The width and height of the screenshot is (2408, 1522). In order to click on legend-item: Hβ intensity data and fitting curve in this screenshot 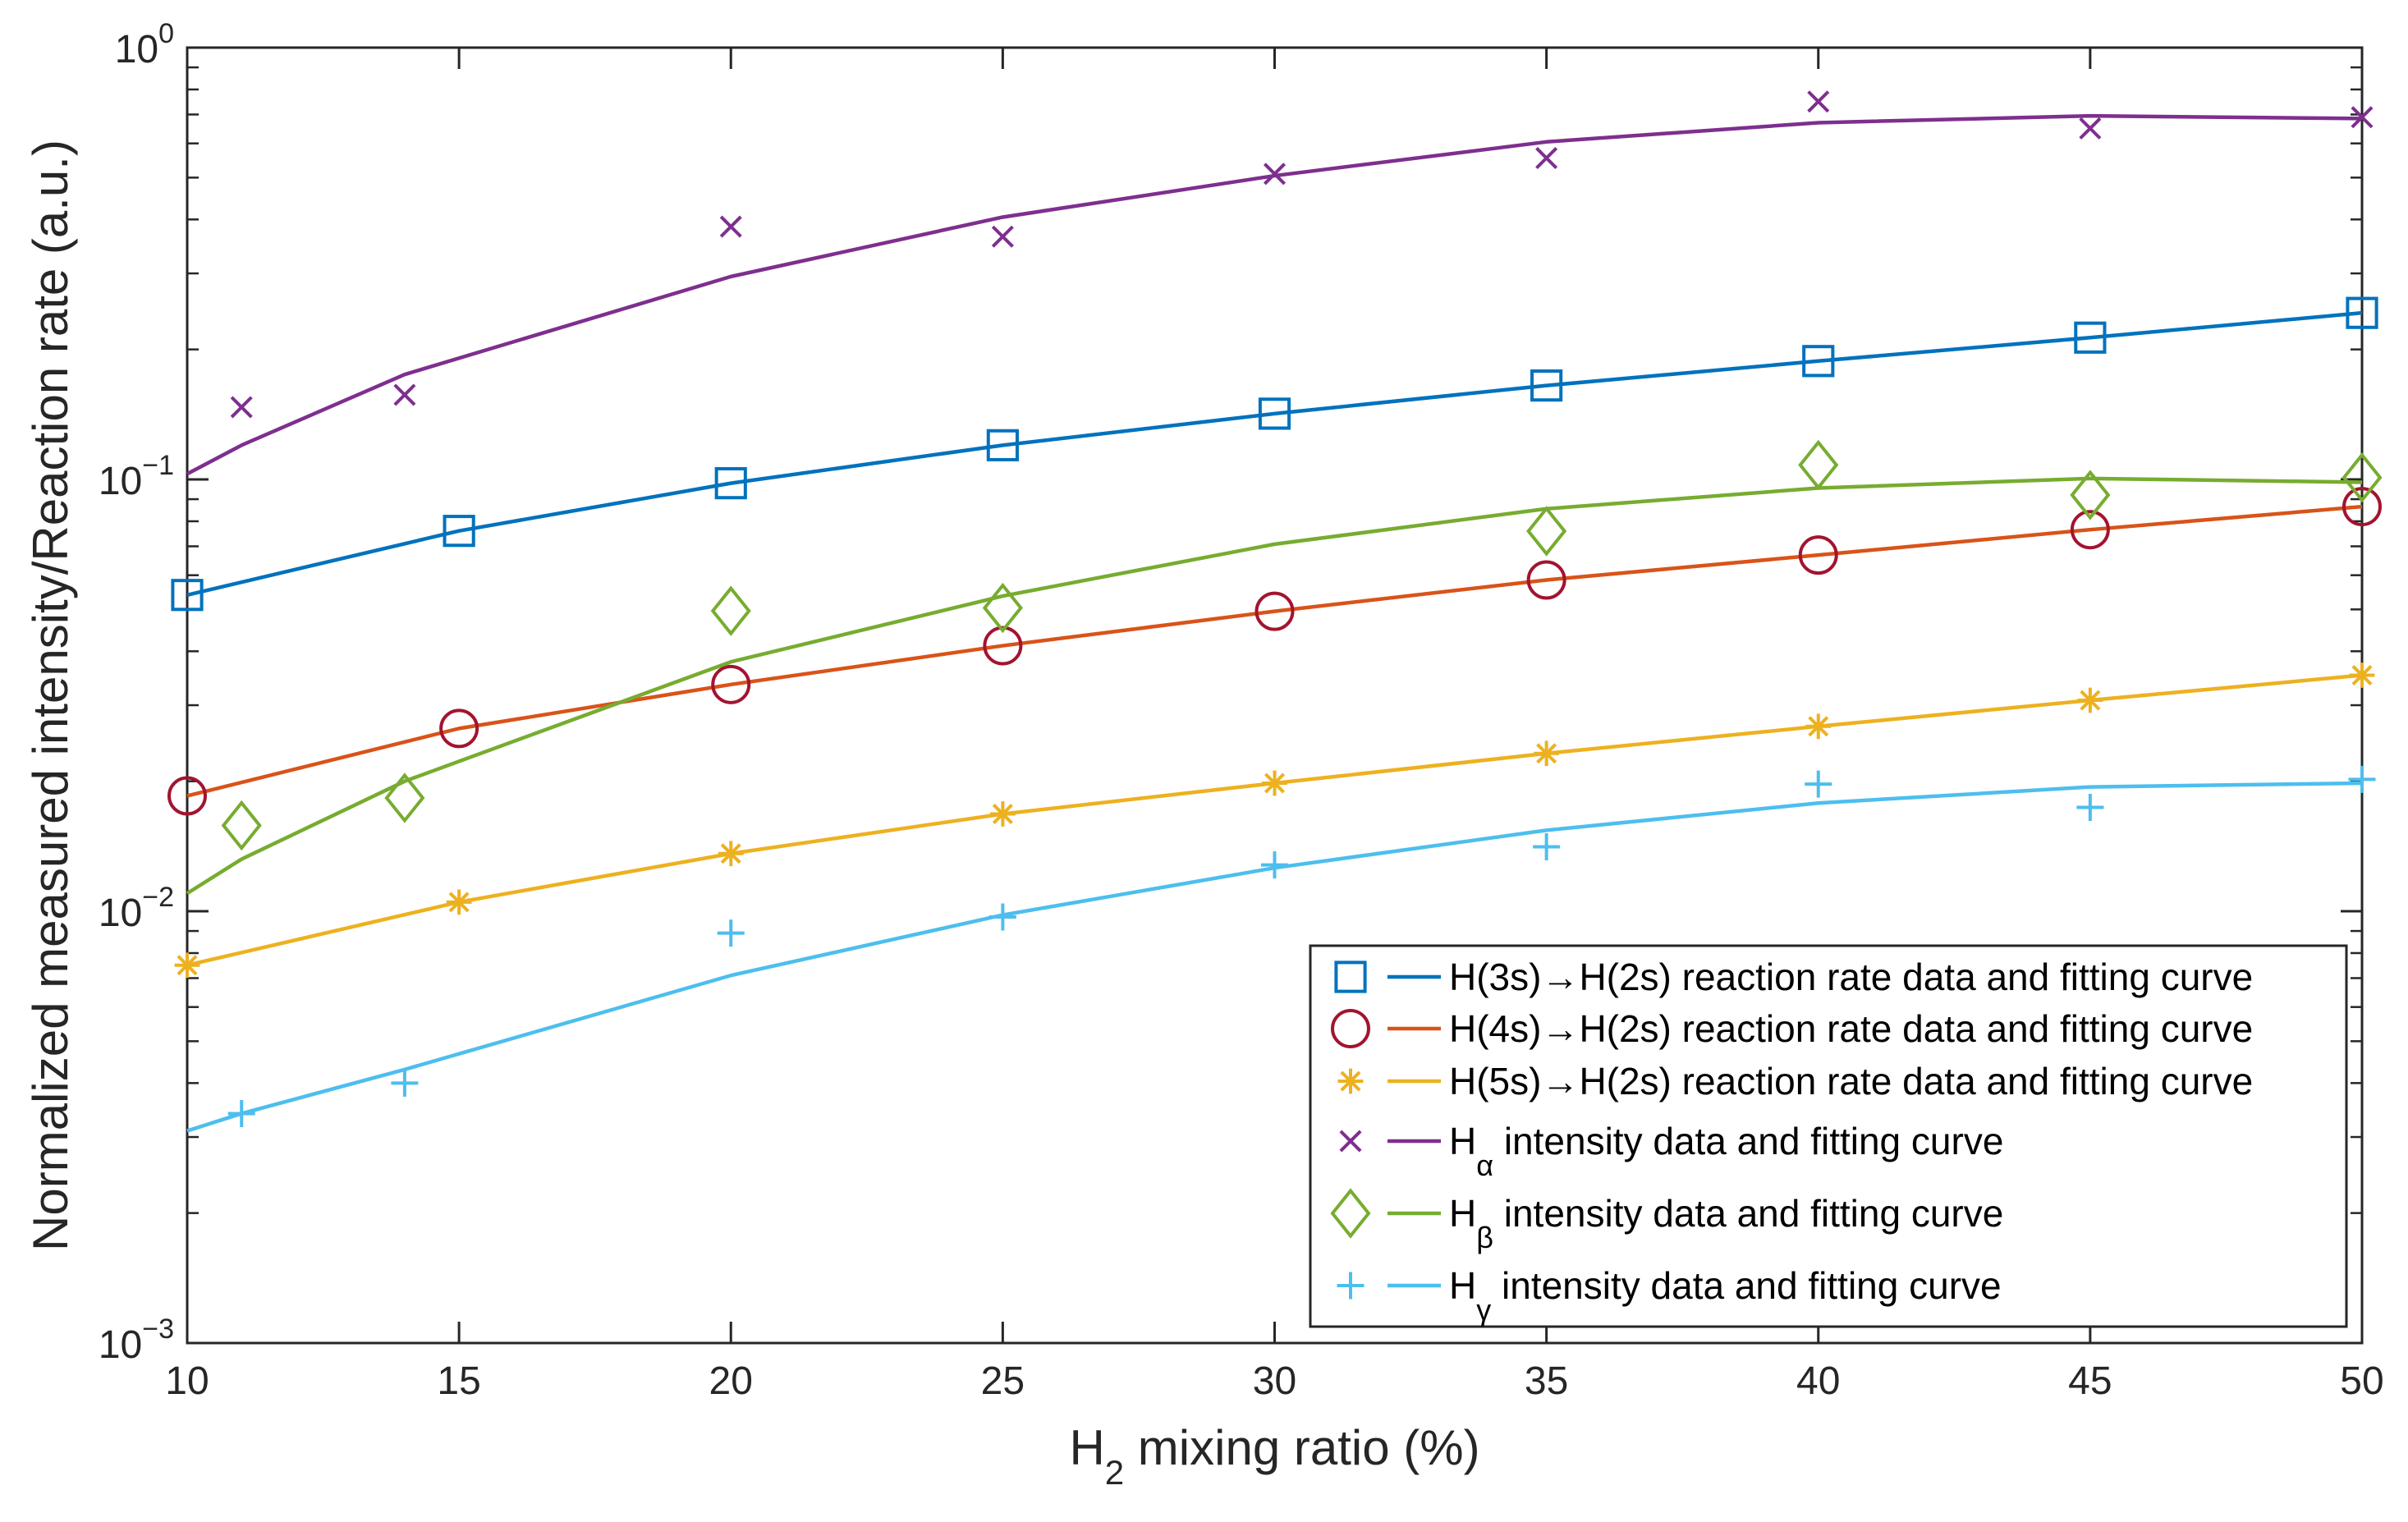, I will do `click(1666, 1221)`.